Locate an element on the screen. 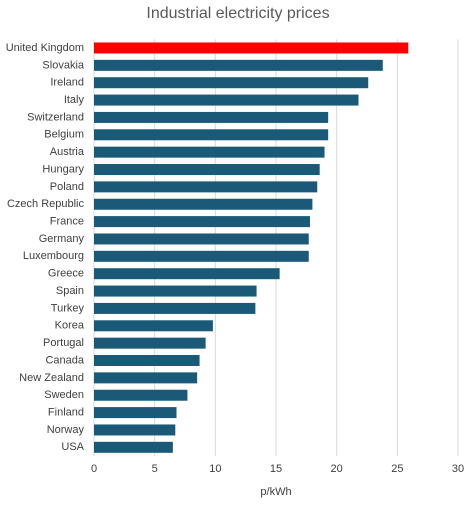 This screenshot has width=473, height=507. y-tick-label: Switzerland is located at coordinates (55, 117).